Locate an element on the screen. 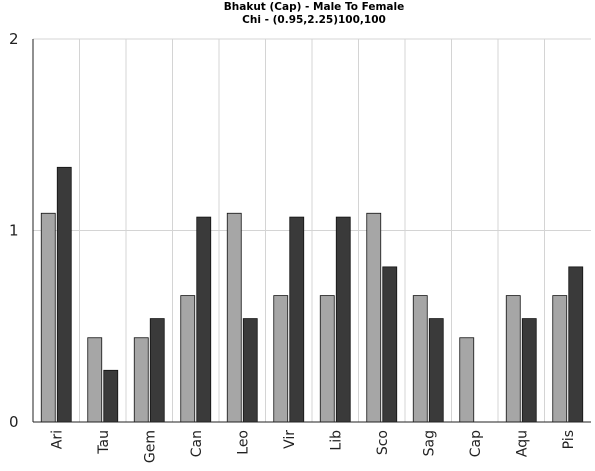  x-tick-label: Sco is located at coordinates (383, 442).